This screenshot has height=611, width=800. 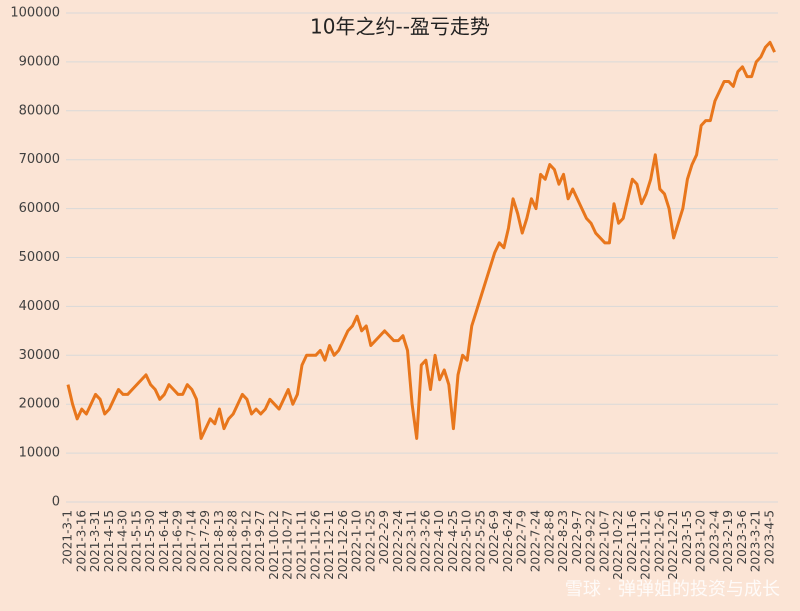 What do you see at coordinates (672, 589) in the screenshot?
I see `watermark: 雪球 · 弹弹姐的投资与成长` at bounding box center [672, 589].